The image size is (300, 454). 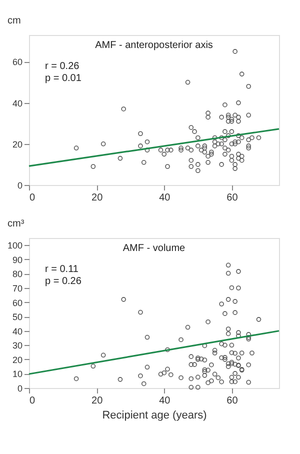 What do you see at coordinates (17, 374) in the screenshot?
I see `y-tick-label: 10` at bounding box center [17, 374].